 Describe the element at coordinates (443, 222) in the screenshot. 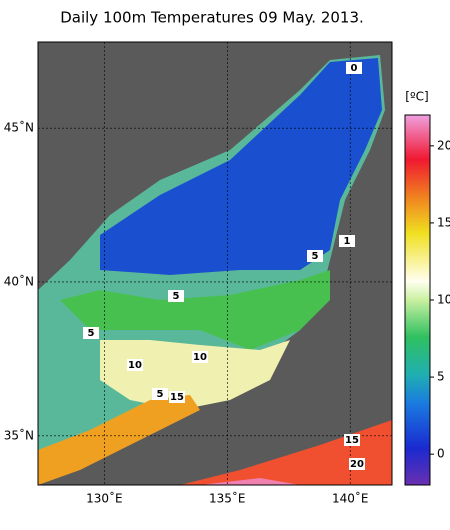

I see `colorbar-label: 15` at that location.